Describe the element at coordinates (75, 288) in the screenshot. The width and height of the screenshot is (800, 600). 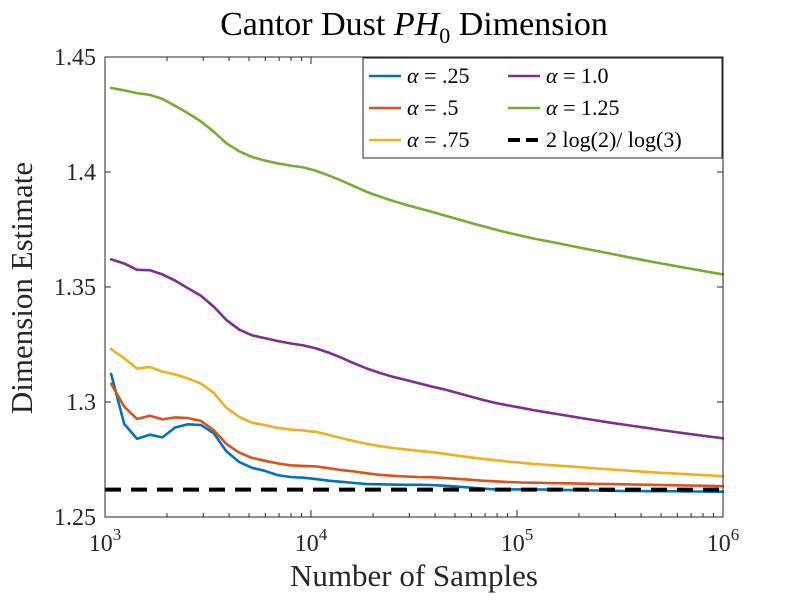
I see `y-tick-label: 1.35` at that location.